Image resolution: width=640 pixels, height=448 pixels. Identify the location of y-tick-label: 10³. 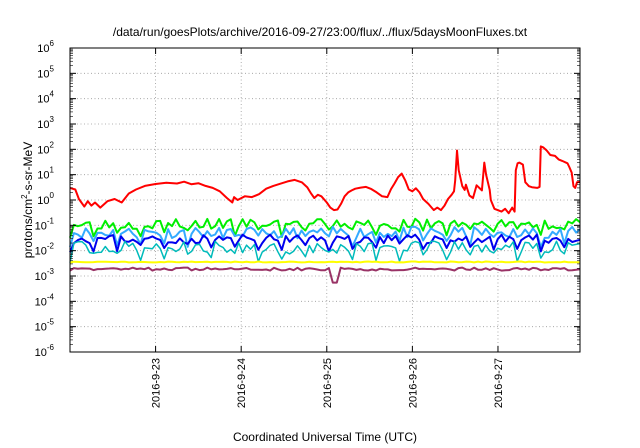
(45, 123).